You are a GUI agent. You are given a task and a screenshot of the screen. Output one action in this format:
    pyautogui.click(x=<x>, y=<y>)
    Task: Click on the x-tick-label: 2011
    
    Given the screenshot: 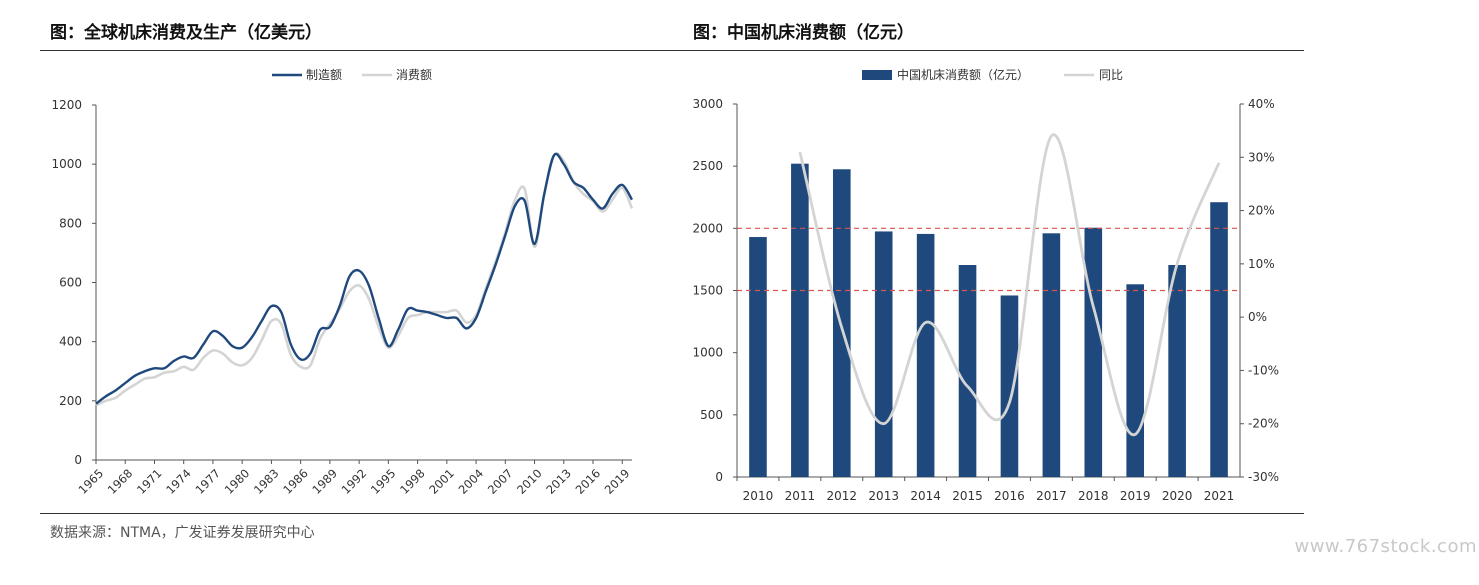 What is the action you would take?
    pyautogui.click(x=800, y=496)
    